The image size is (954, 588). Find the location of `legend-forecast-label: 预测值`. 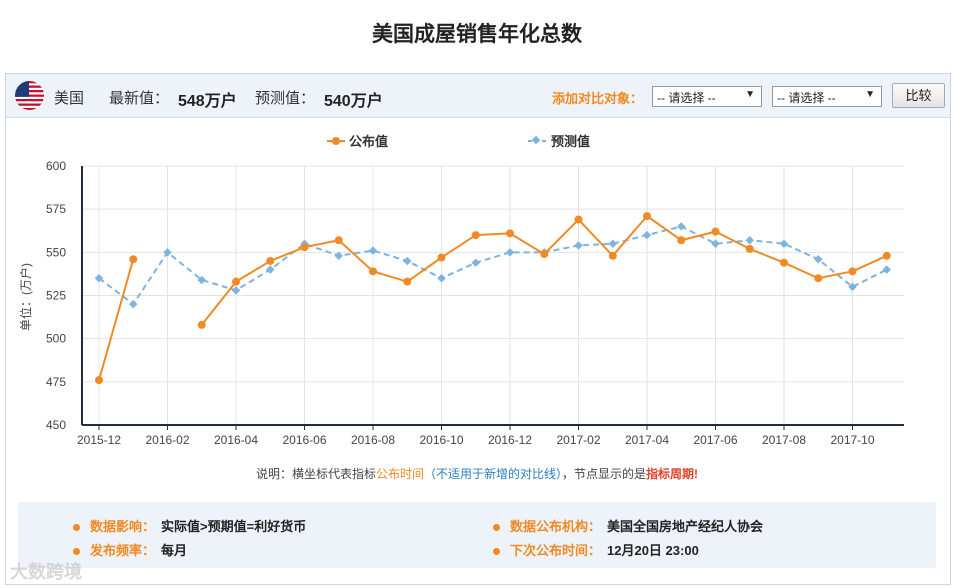

legend-forecast-label: 预测值 is located at coordinates (570, 141).